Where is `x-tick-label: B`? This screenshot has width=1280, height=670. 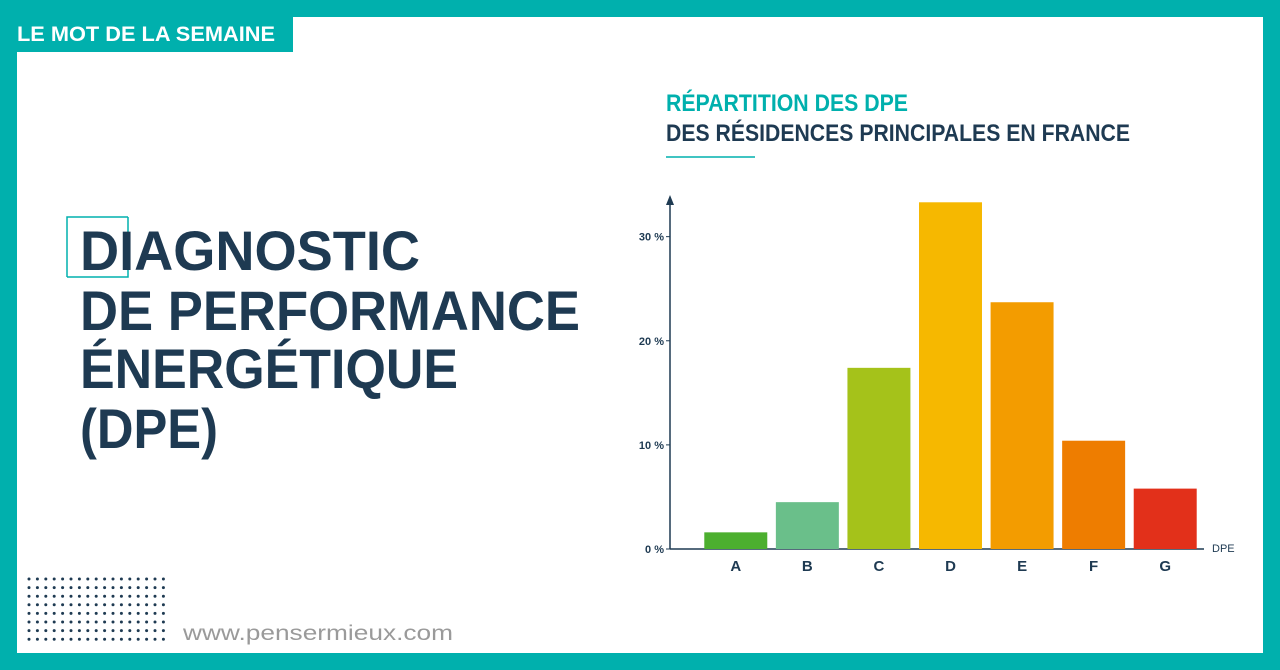
x-tick-label: B is located at coordinates (807, 566).